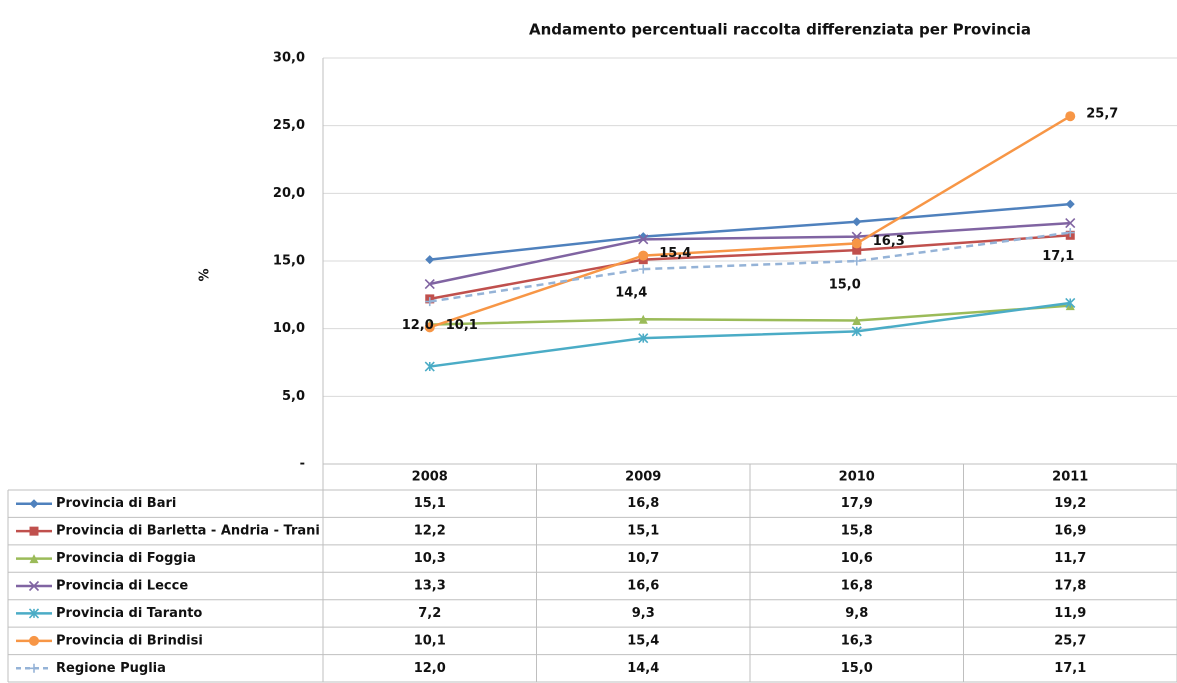 Image resolution: width=1177 pixels, height=683 pixels. What do you see at coordinates (857, 531) in the screenshot?
I see `table-cell: 15,8` at bounding box center [857, 531].